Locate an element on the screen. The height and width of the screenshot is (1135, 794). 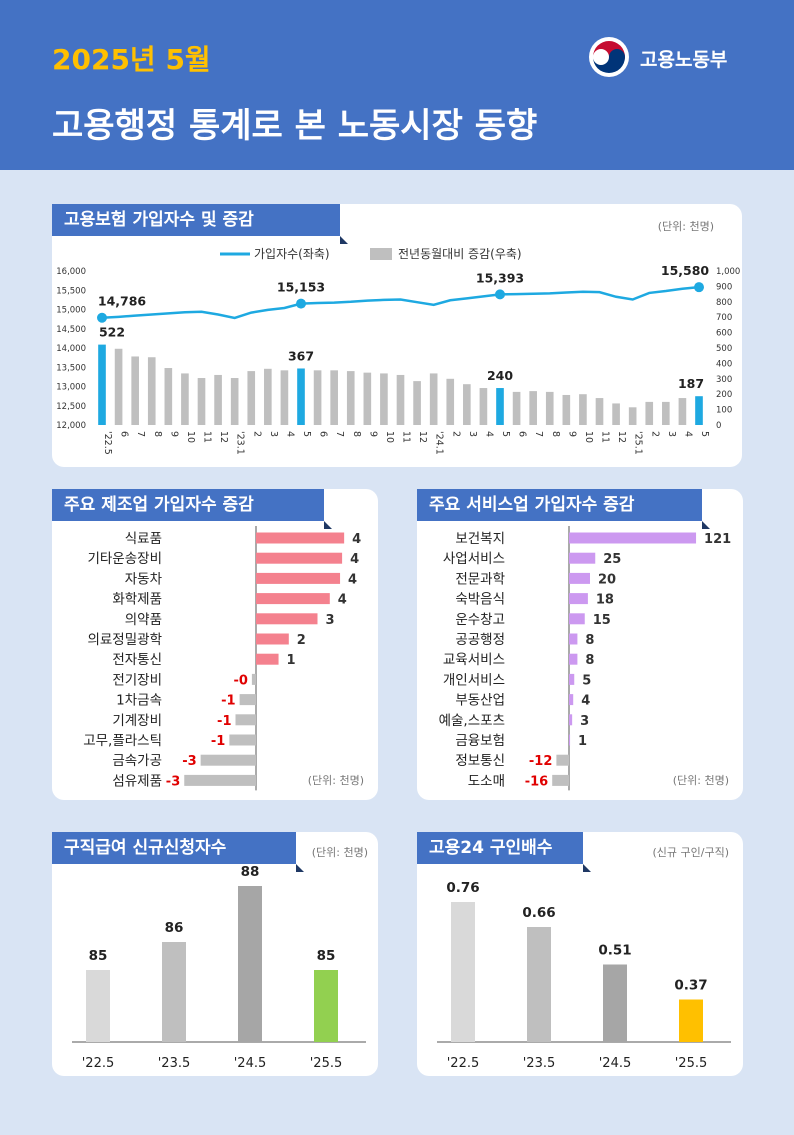
value-label: 3 is located at coordinates (330, 620).